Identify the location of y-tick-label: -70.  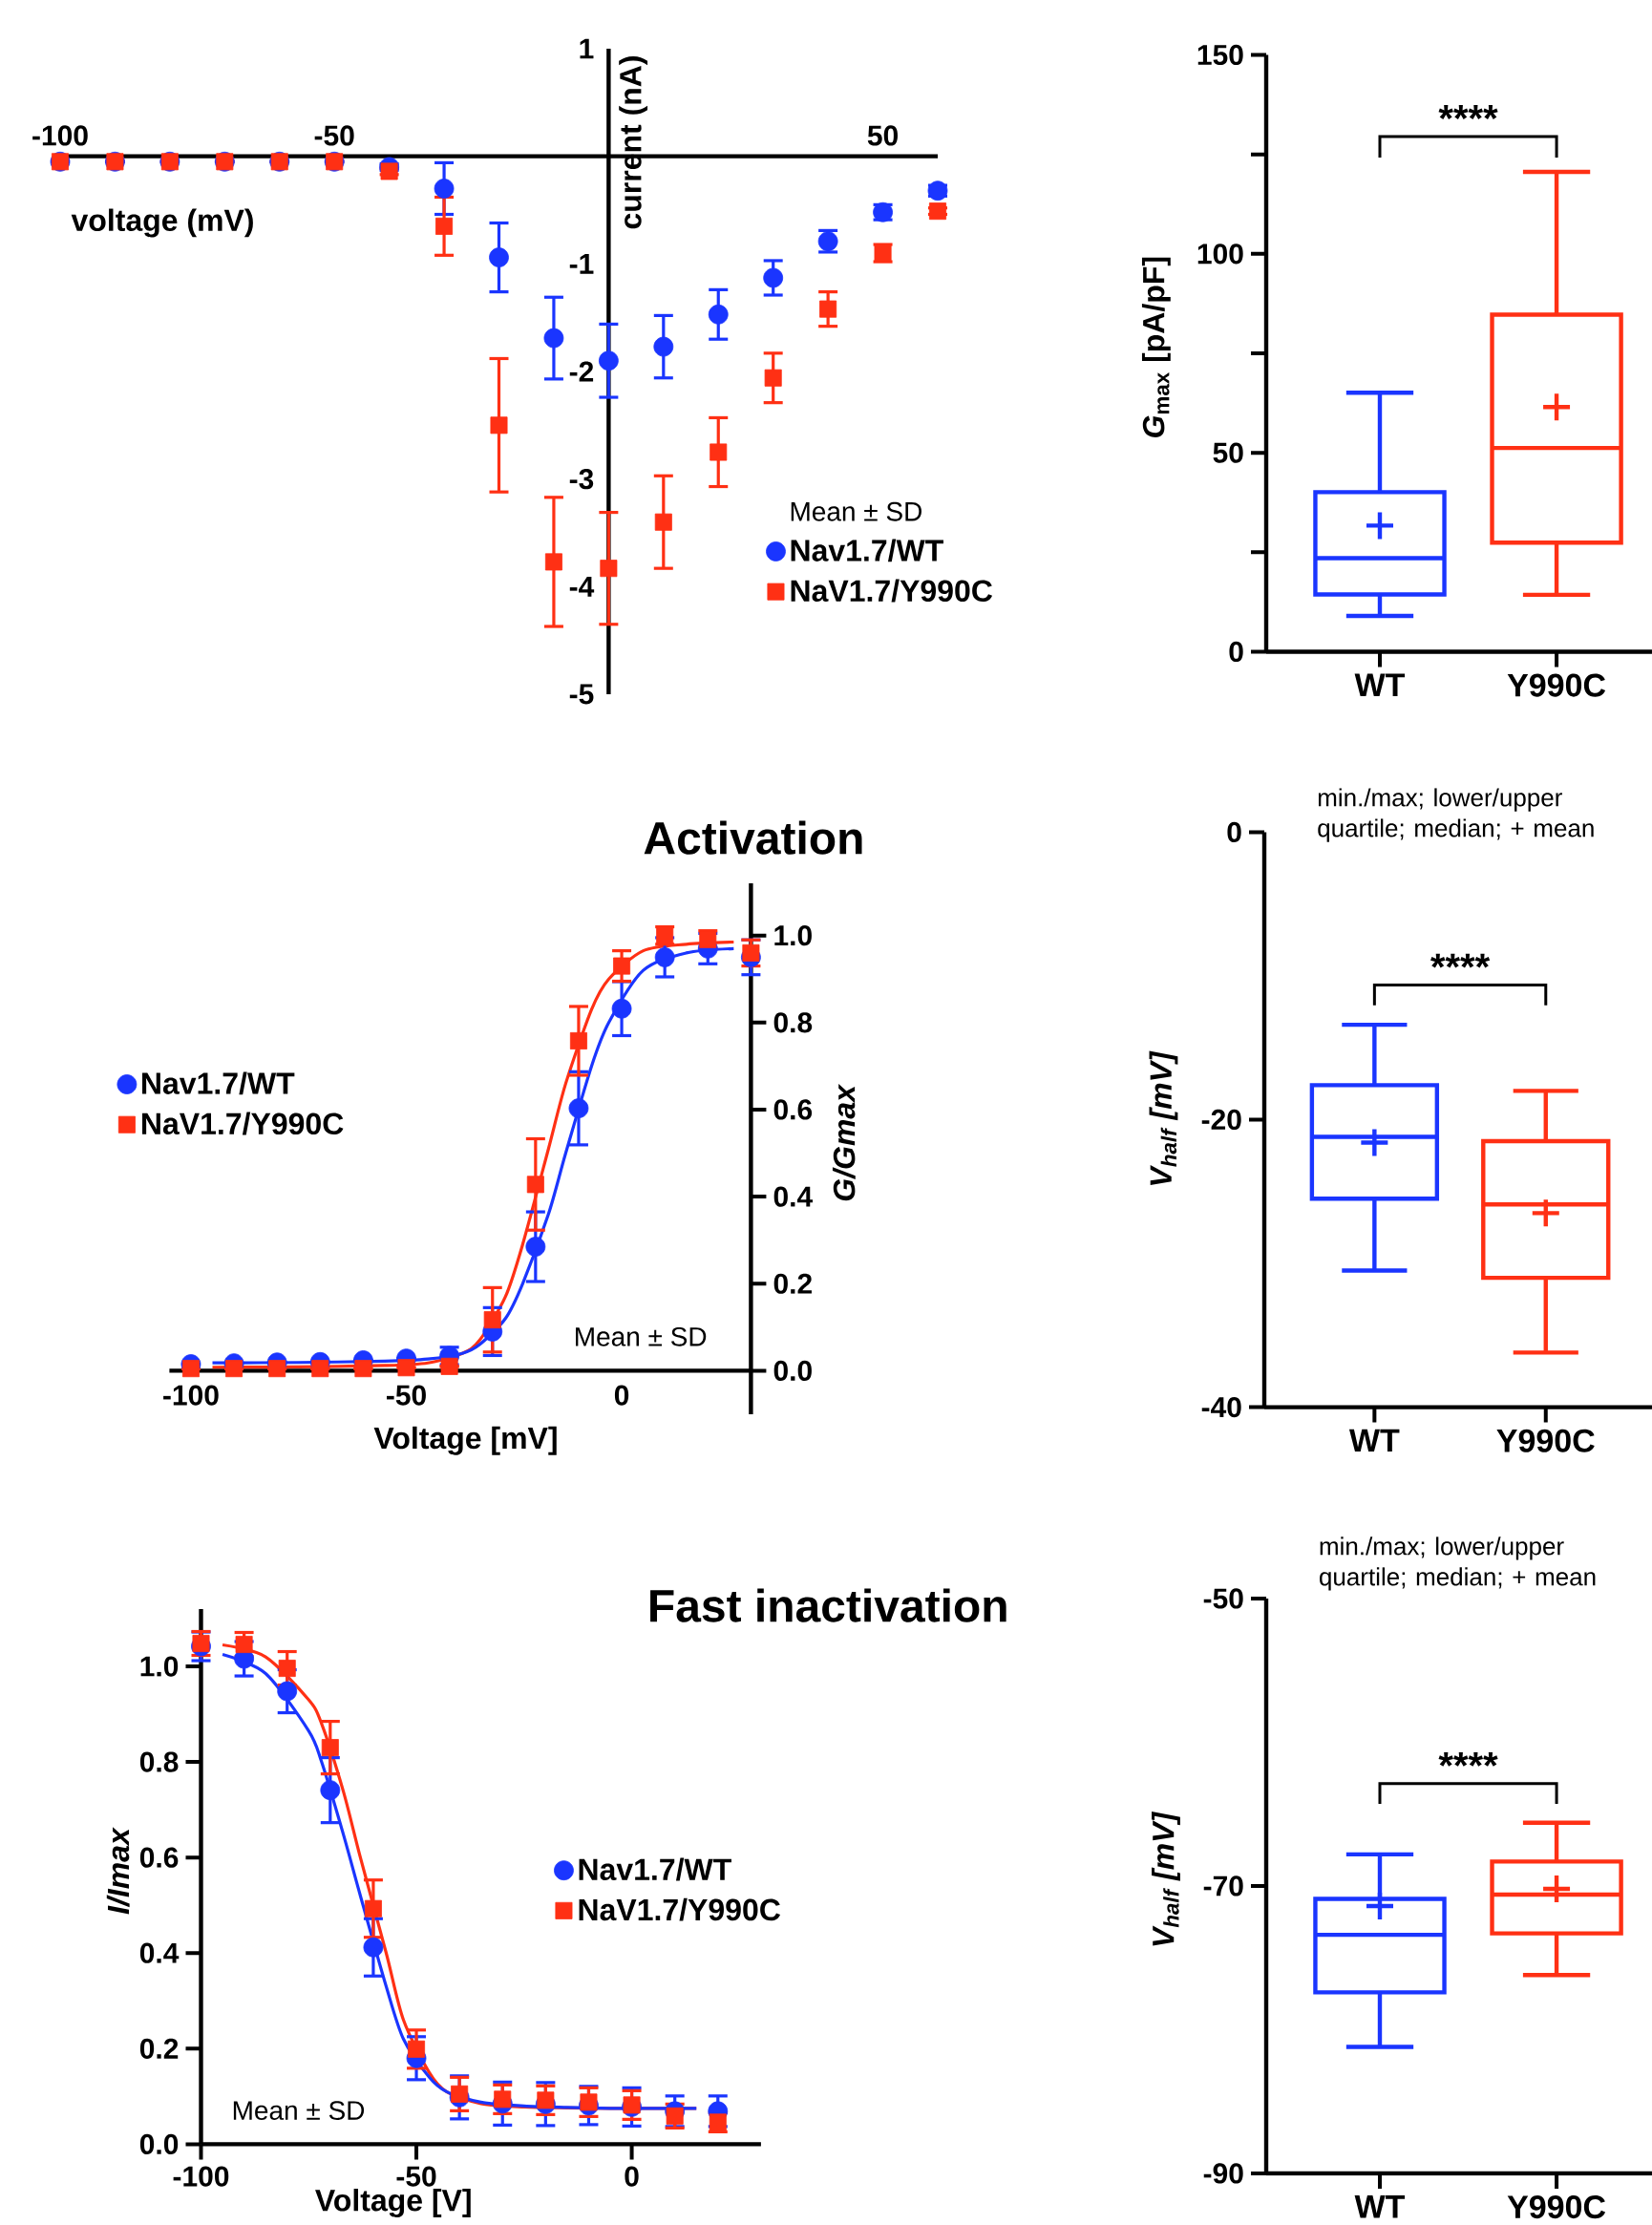
(1223, 1886).